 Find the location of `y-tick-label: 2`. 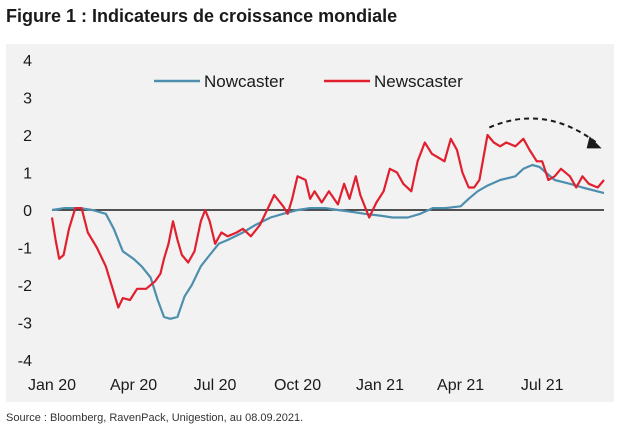

y-tick-label: 2 is located at coordinates (27, 136).